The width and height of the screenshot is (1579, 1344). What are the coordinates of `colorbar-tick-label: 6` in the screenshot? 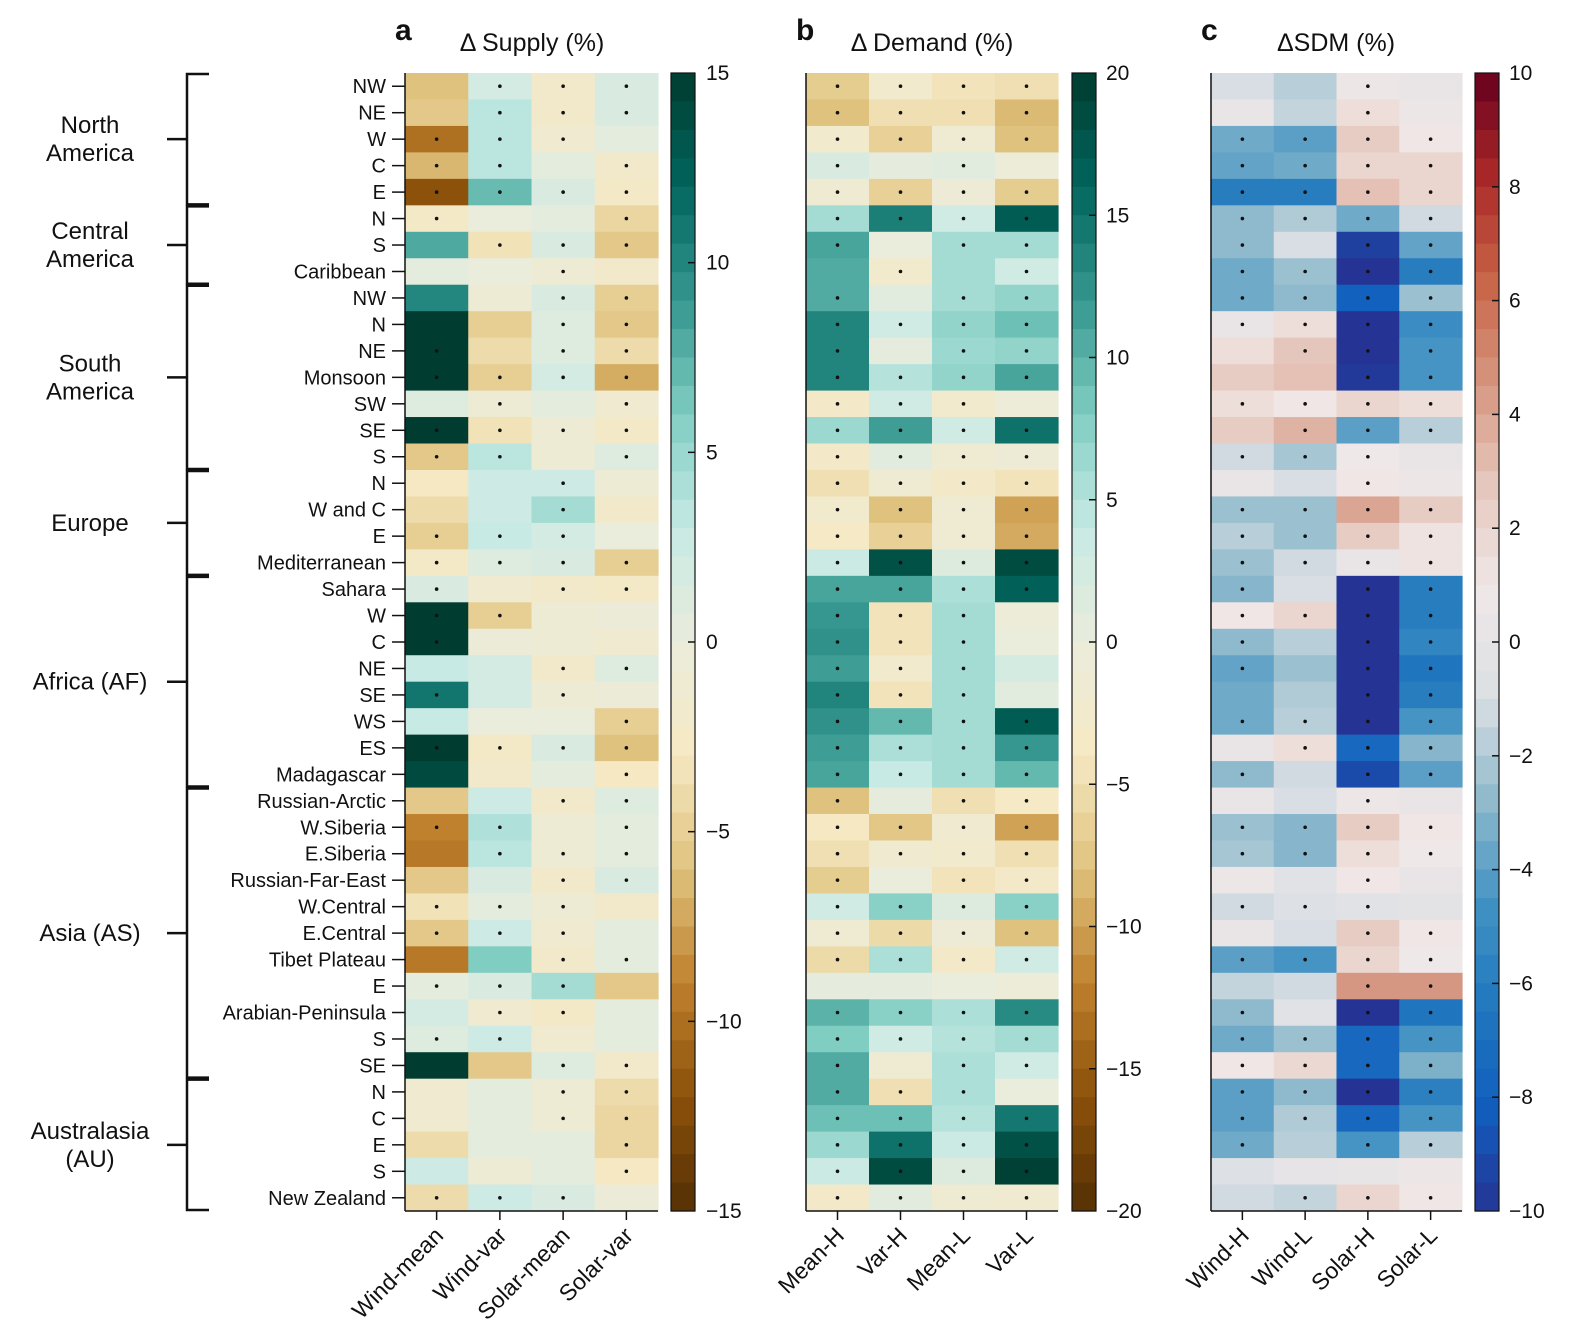 It's located at (1515, 301).